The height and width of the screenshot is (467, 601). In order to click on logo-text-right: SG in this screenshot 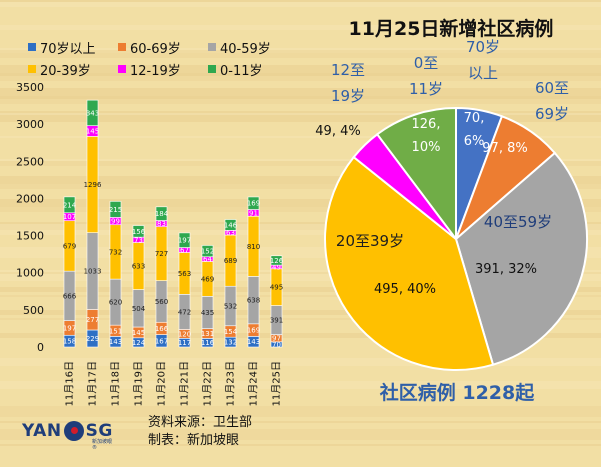, I will do `click(99, 431)`.